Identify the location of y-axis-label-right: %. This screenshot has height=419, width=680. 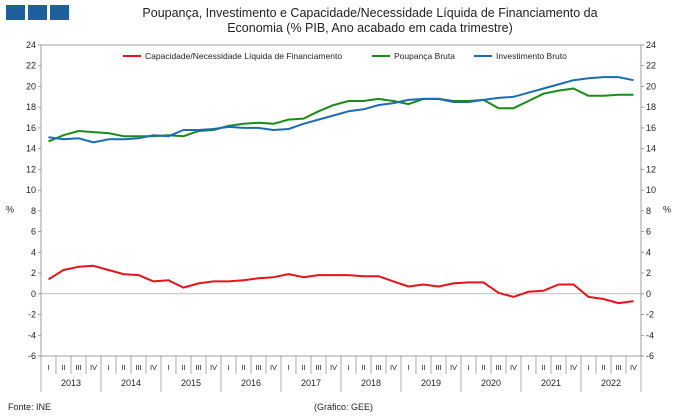
(667, 210).